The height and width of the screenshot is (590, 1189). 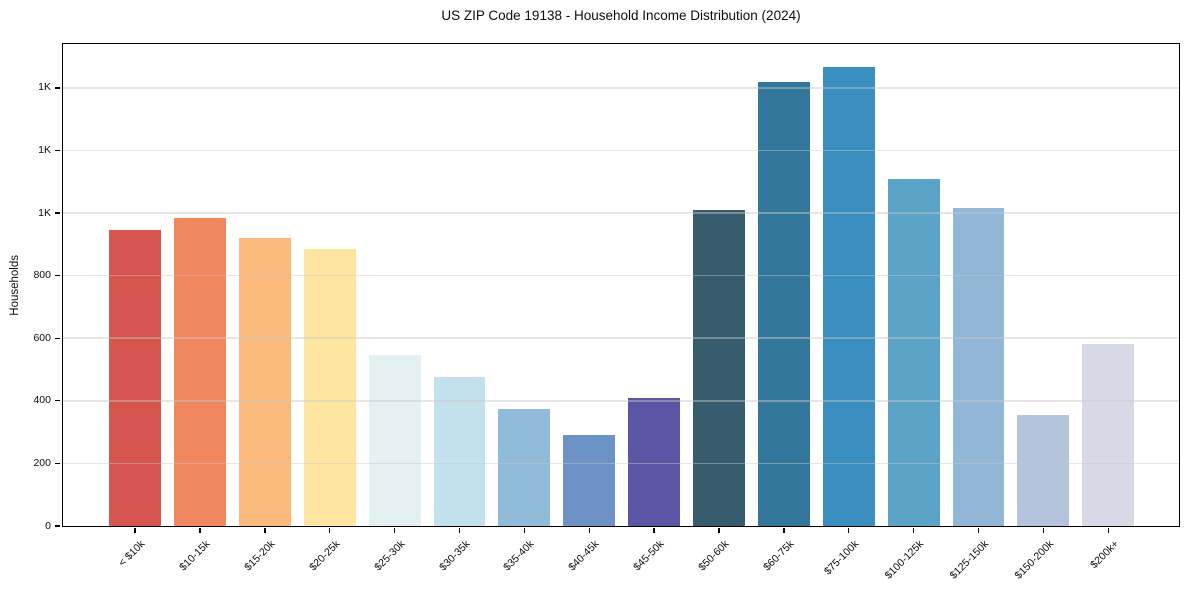 What do you see at coordinates (1034, 560) in the screenshot?
I see `x-tick-label: $150-200k` at bounding box center [1034, 560].